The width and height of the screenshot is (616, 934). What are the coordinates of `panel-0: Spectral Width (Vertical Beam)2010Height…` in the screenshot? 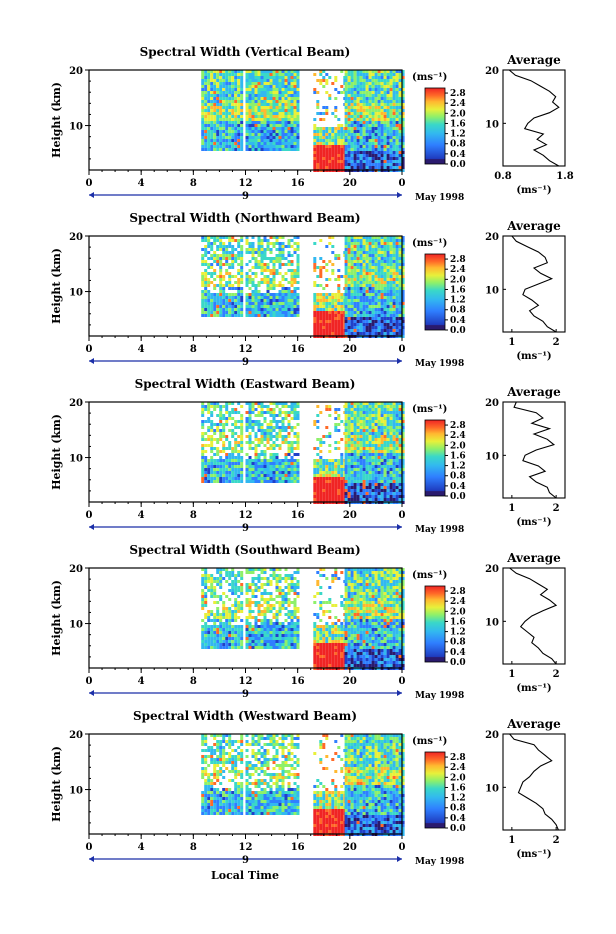 It's located at (312, 124).